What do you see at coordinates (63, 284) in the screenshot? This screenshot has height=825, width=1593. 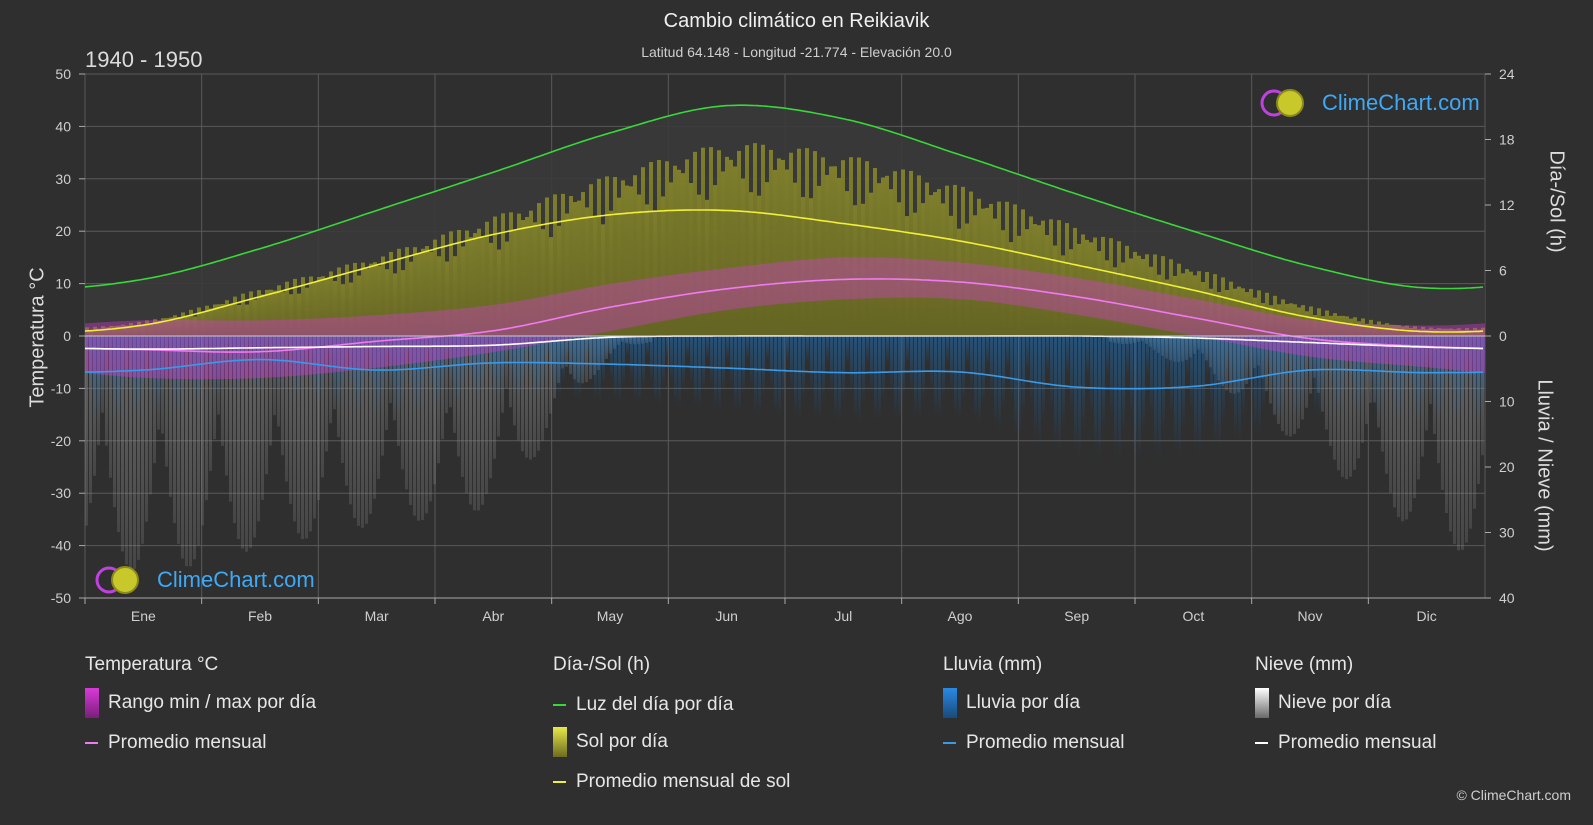 I see `left-tick-label: 10` at bounding box center [63, 284].